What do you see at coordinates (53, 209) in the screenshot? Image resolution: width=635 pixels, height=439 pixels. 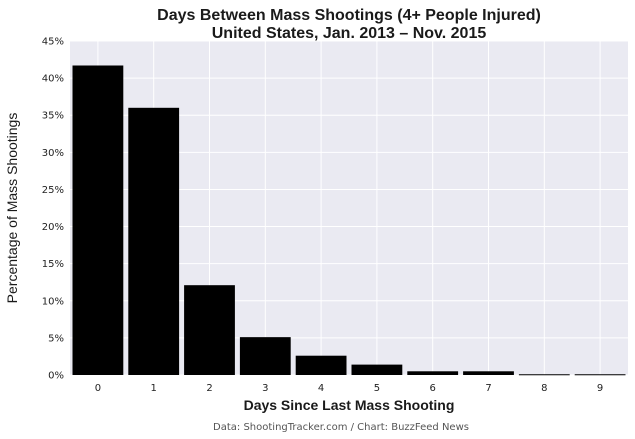 I see `y-axis-ticks: 0% 5% 10% 15% 20% 25% 30% 35% 40% 45%` at bounding box center [53, 209].